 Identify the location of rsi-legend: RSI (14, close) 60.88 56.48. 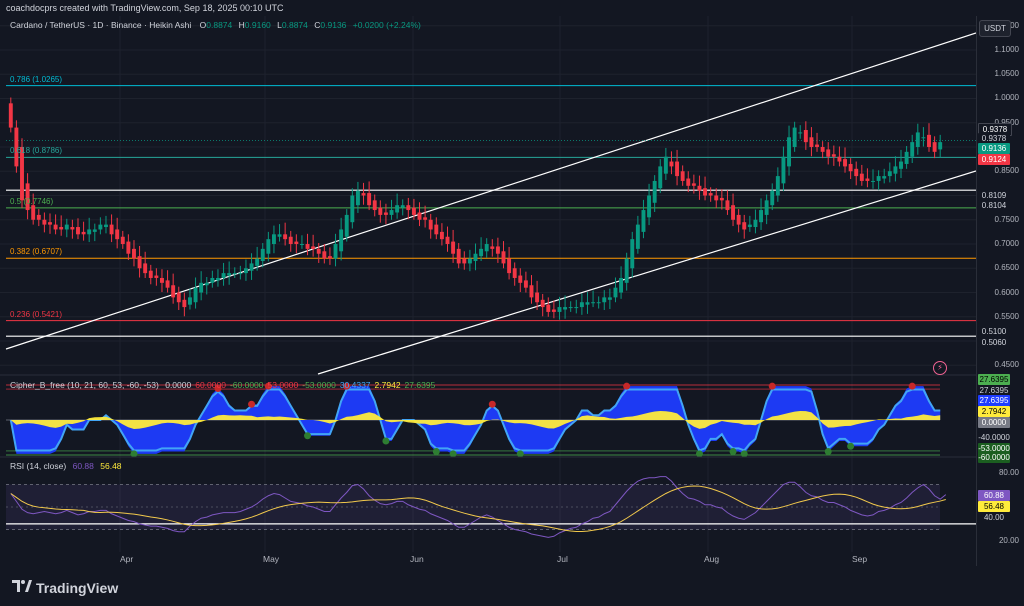
(66, 466).